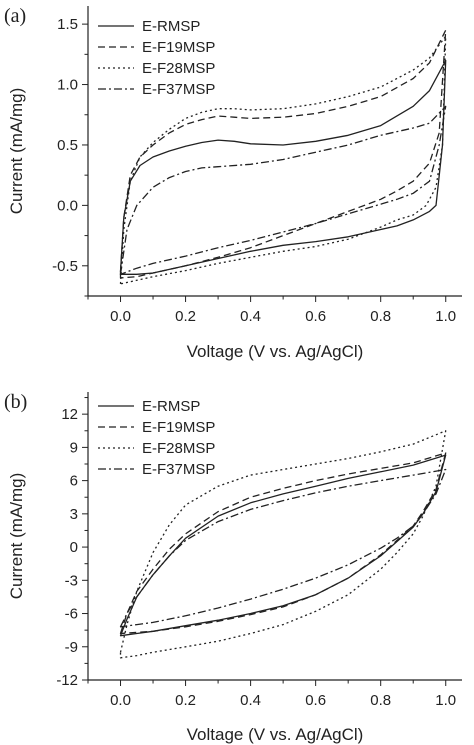  Describe the element at coordinates (67, 145) in the screenshot. I see `y-tick-label: 0.5` at that location.